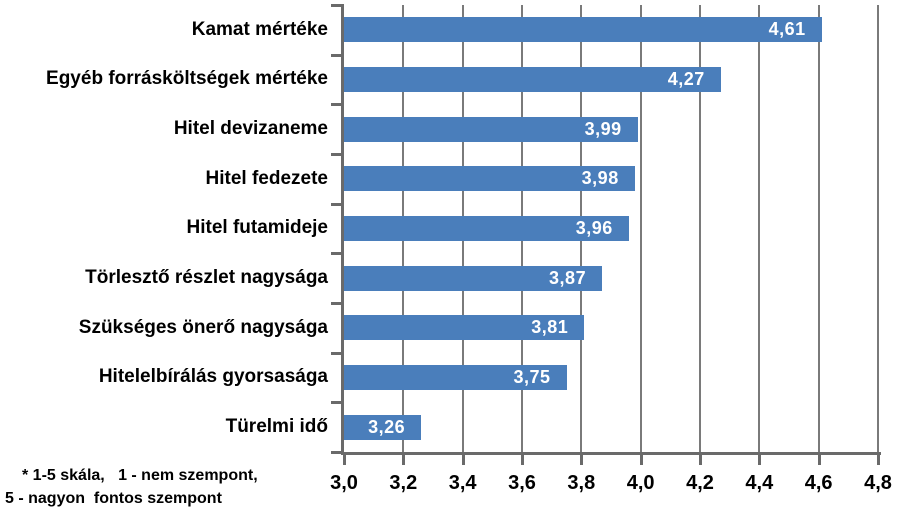  I want to click on bar: 4,27, so click(532, 79).